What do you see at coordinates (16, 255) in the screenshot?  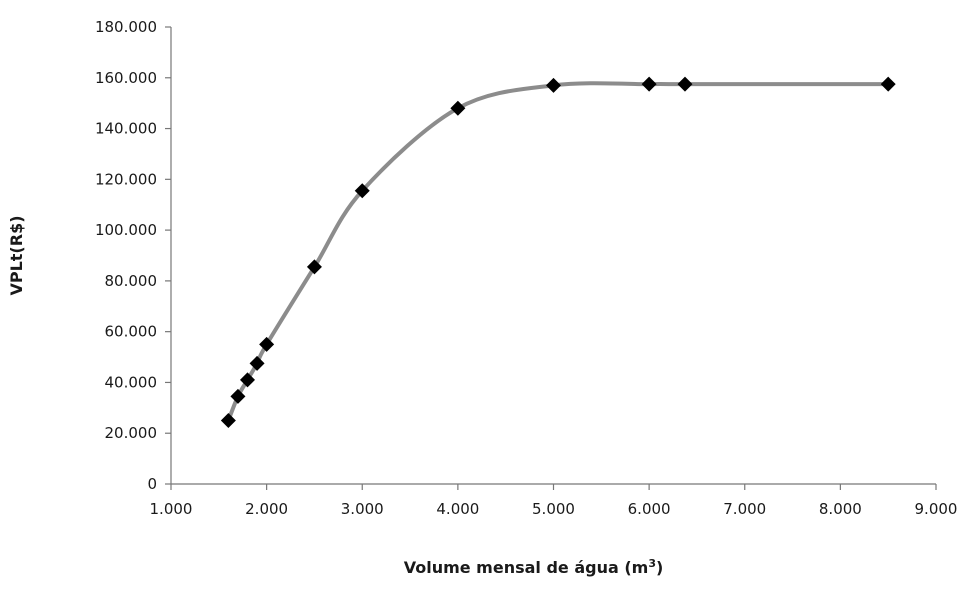 I see `y-axis-title: VPLt(R$)` at bounding box center [16, 255].